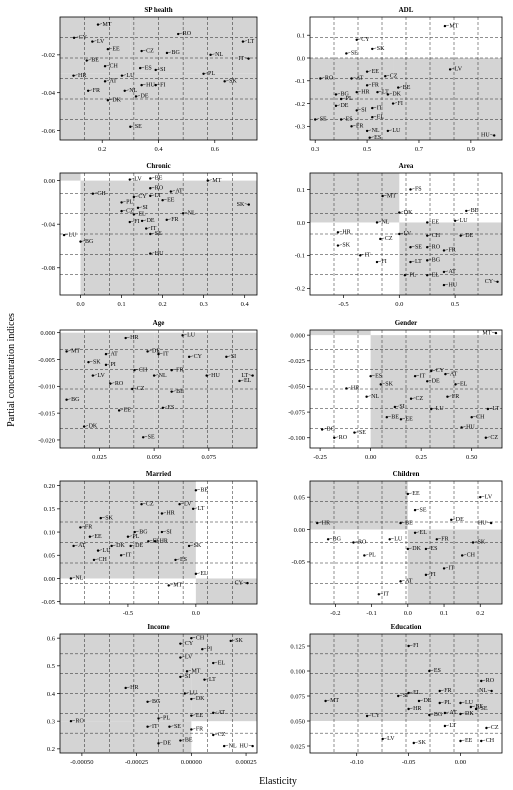 The height and width of the screenshot is (790, 513). Describe the element at coordinates (471, 457) in the screenshot. I see `x-tick-label: 0.50` at that location.